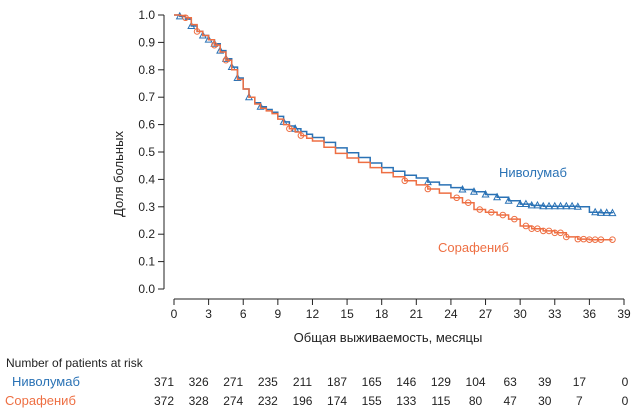  Describe the element at coordinates (510, 401) in the screenshot. I see `risk-value: 47` at that location.